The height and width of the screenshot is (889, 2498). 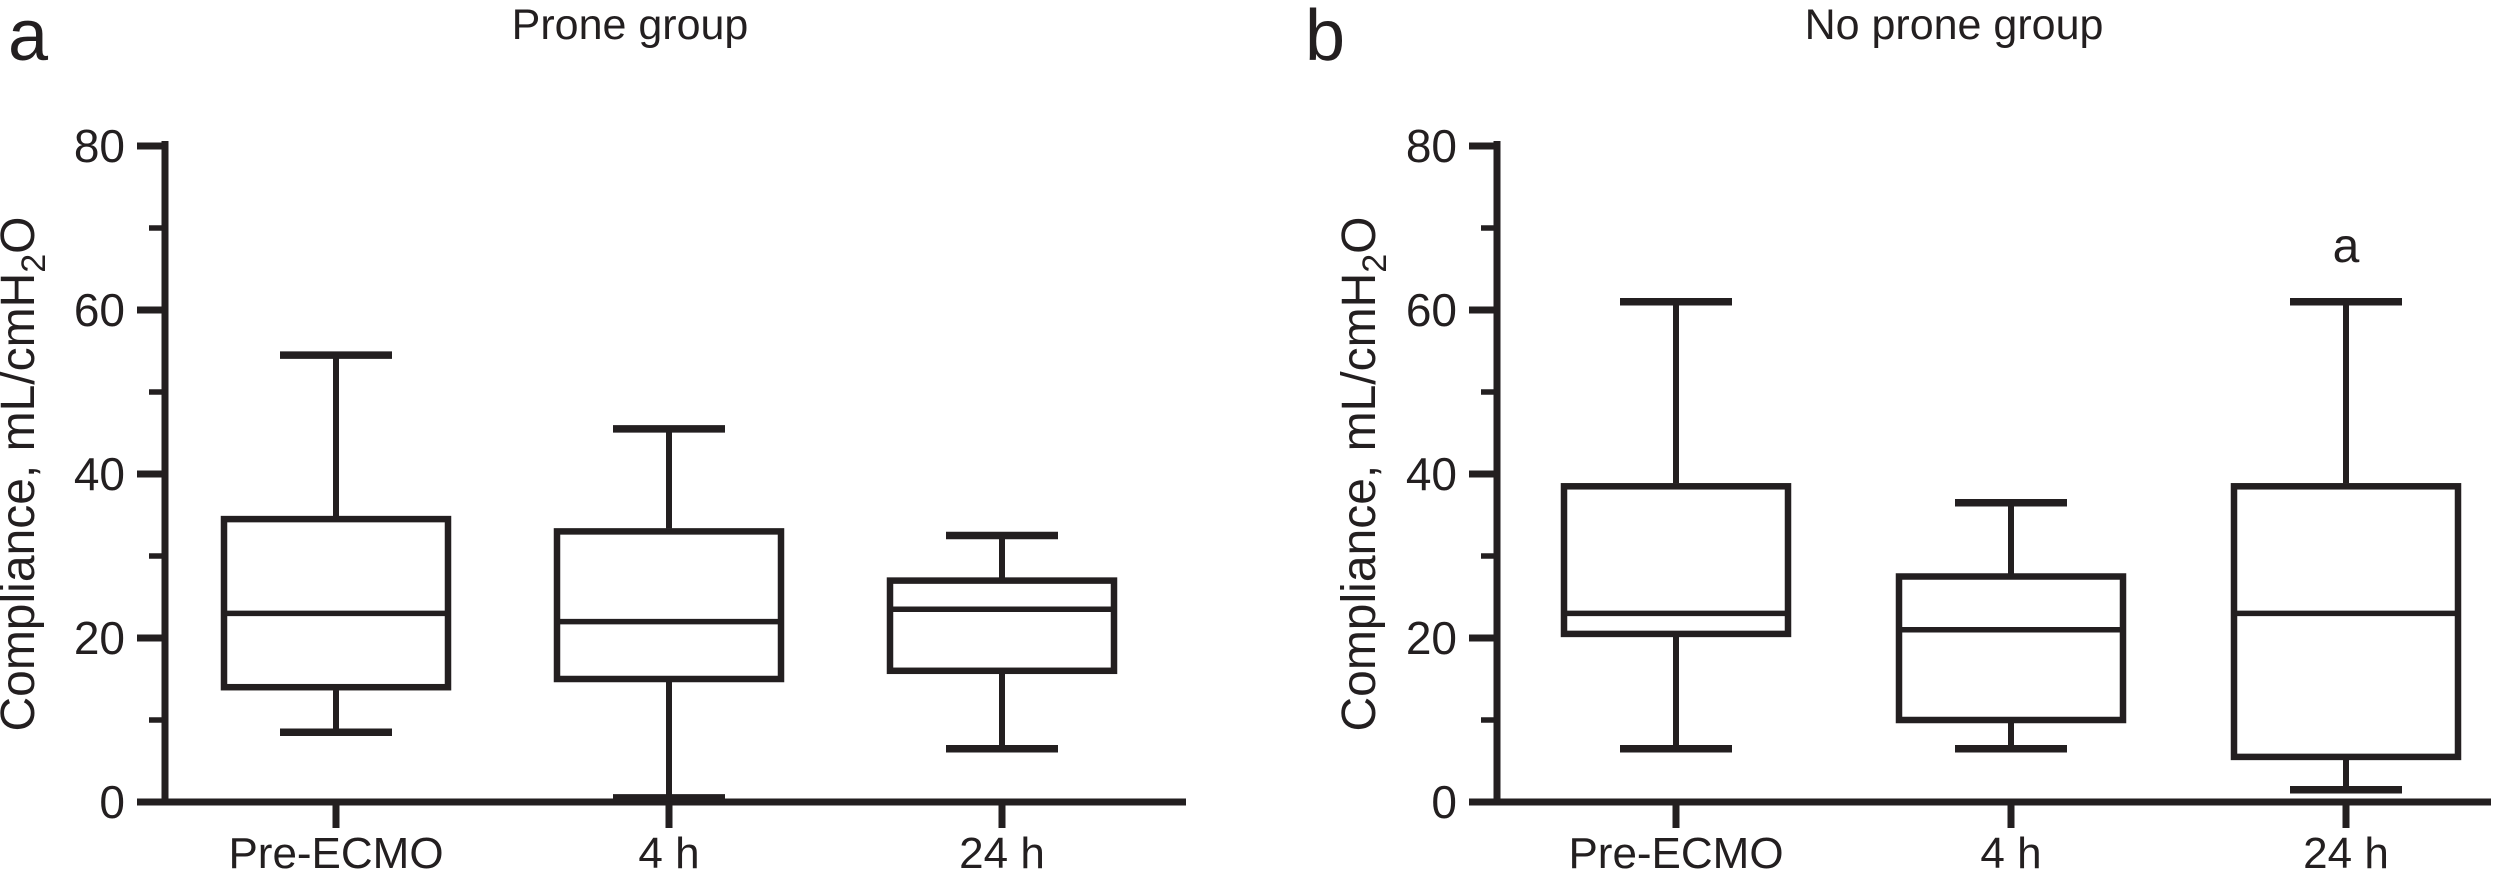 I want to click on panel-b-letter: b, so click(x=1325, y=38).